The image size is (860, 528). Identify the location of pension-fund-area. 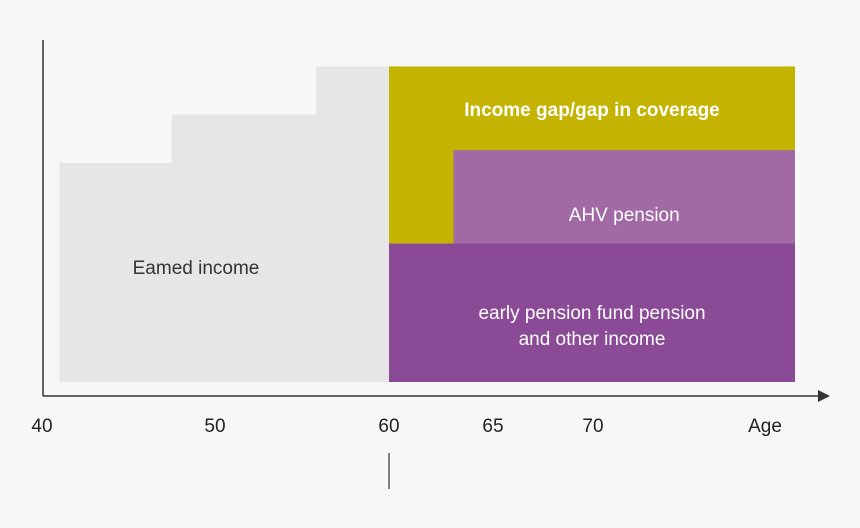
(592, 312).